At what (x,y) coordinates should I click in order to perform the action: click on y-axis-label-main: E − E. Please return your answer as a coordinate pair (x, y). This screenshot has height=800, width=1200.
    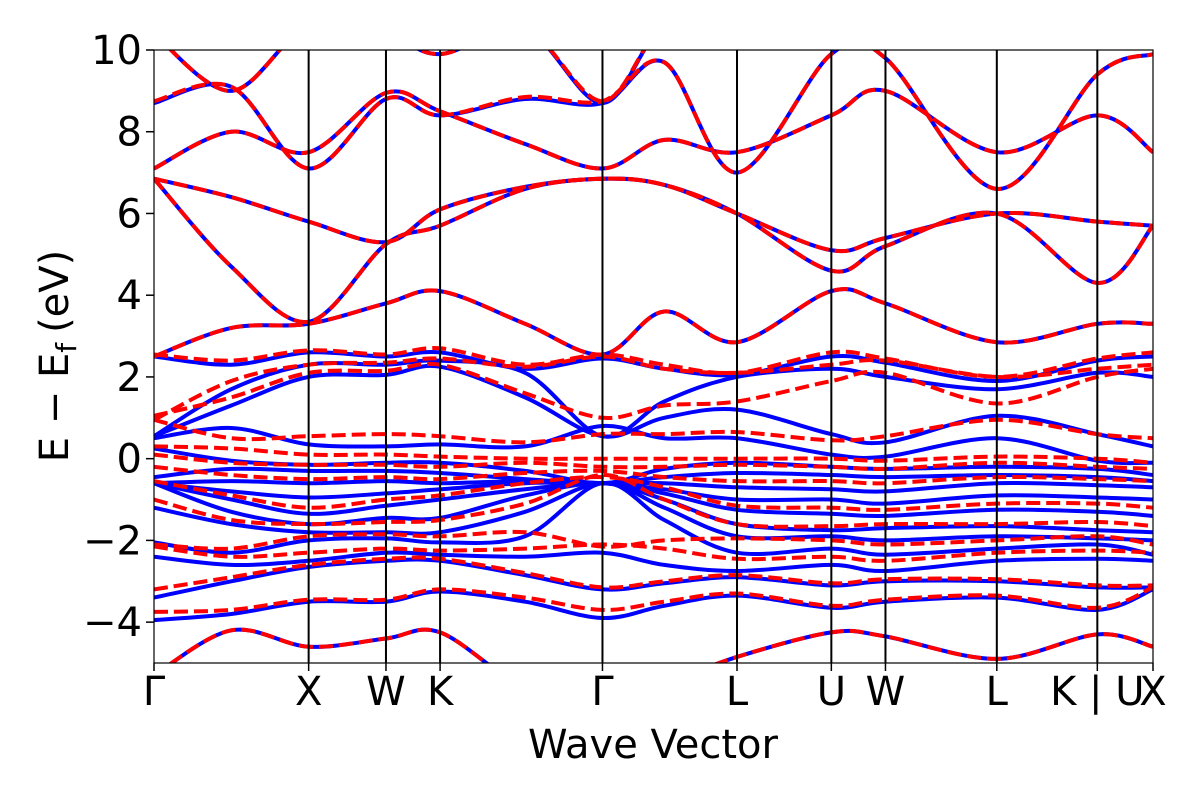
    Looking at the image, I should click on (55, 408).